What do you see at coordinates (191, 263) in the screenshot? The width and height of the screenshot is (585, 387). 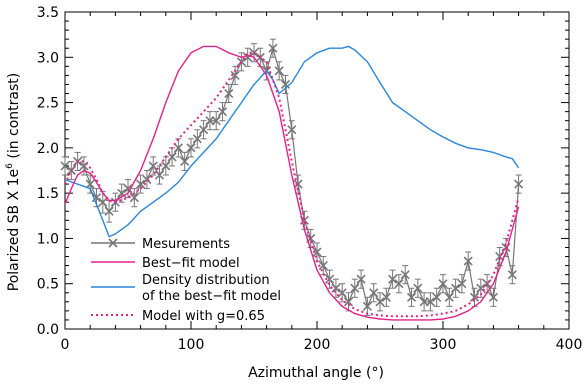 I see `legend-best-fit-label: Best−fit model` at bounding box center [191, 263].